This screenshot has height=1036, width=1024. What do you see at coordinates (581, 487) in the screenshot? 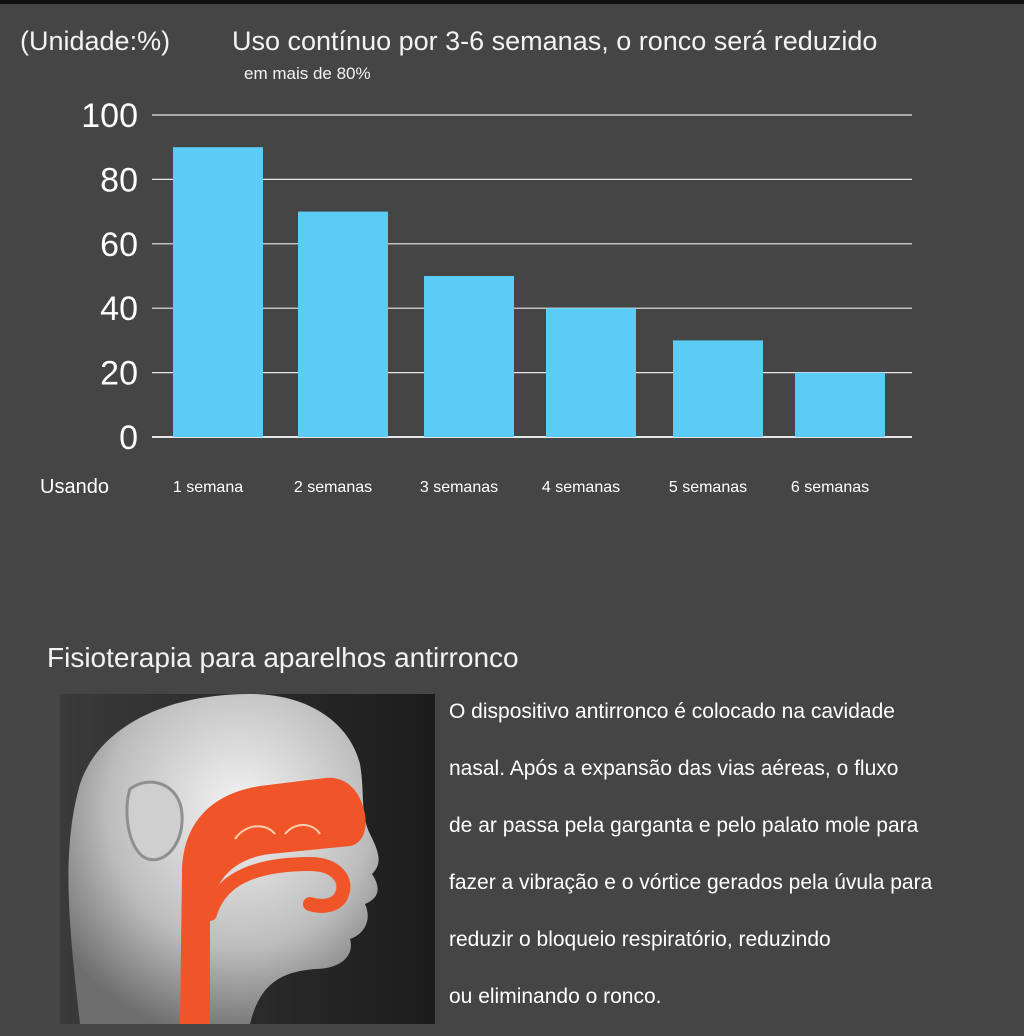
I see `x-tick-label: 4 semanas` at bounding box center [581, 487].